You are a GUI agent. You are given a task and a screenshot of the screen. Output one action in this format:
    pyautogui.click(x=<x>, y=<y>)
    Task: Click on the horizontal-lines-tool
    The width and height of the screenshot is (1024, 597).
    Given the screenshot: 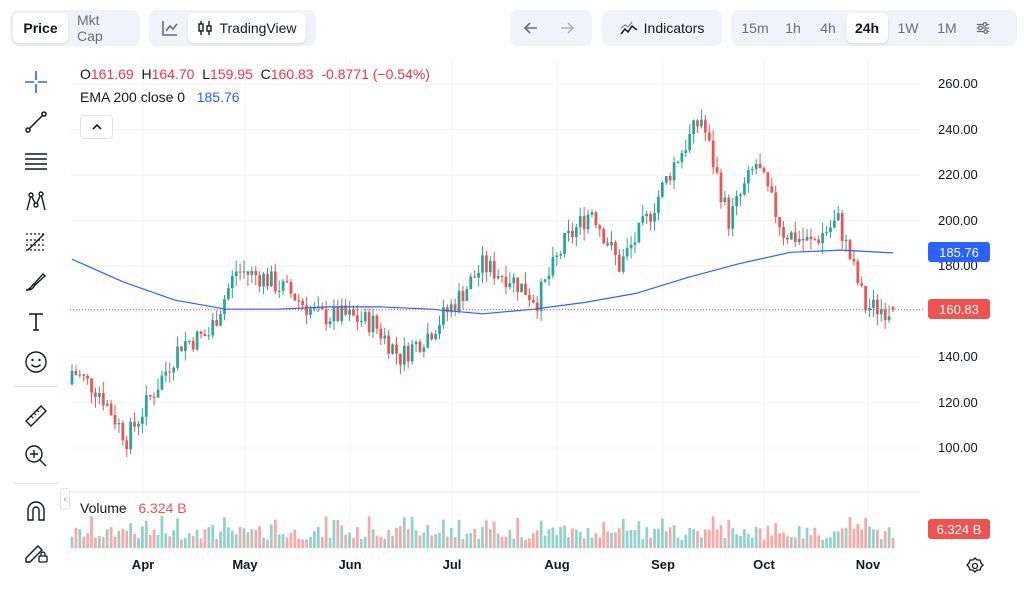 What is the action you would take?
    pyautogui.click(x=36, y=162)
    